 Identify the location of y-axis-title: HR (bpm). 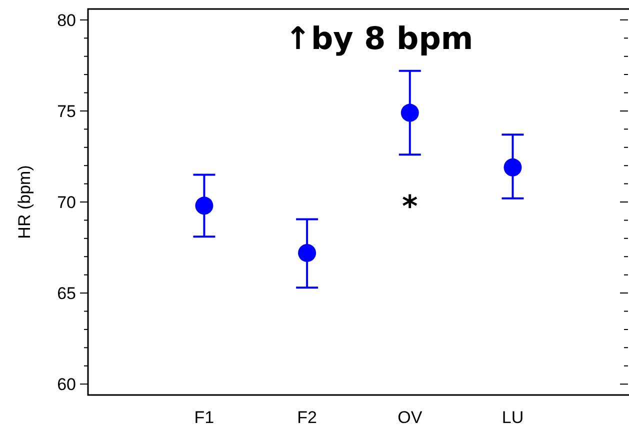
(24, 202).